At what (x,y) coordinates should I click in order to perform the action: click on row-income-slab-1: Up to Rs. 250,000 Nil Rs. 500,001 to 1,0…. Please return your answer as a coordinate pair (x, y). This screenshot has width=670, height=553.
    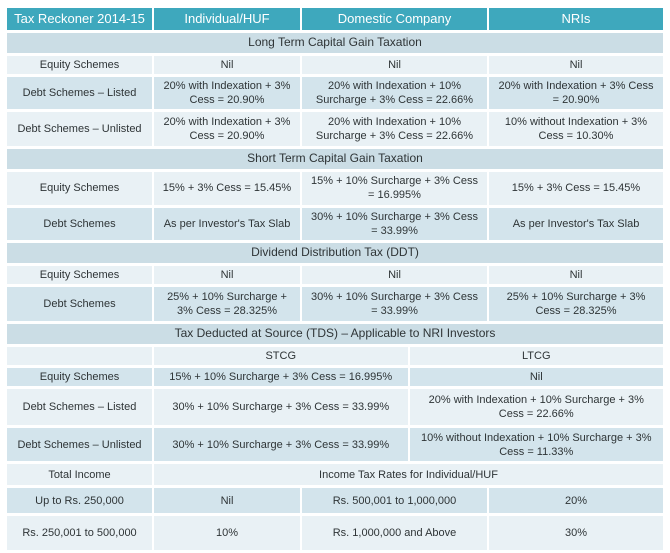
    Looking at the image, I should click on (335, 501).